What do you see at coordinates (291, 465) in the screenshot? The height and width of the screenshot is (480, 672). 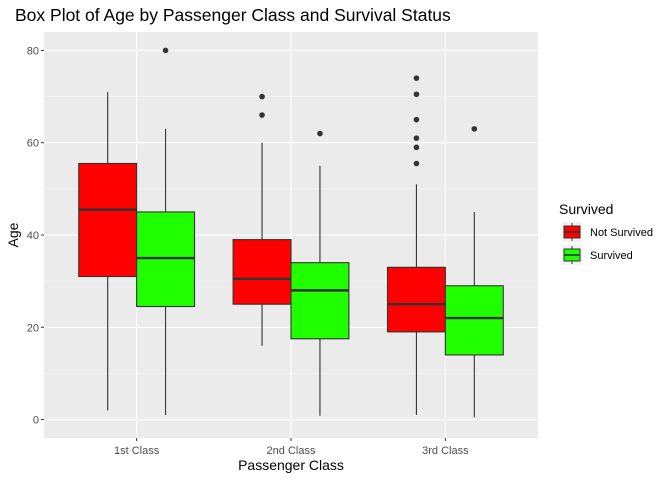 I see `x-axis-label: Passenger Class` at bounding box center [291, 465].